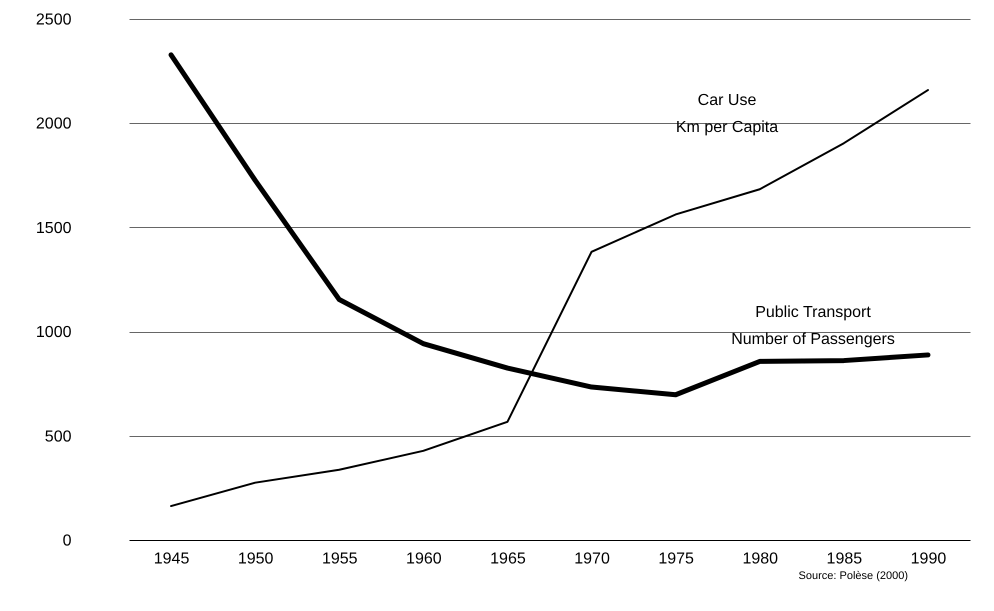  I want to click on source-note: Source: Polèse (2000), so click(853, 576).